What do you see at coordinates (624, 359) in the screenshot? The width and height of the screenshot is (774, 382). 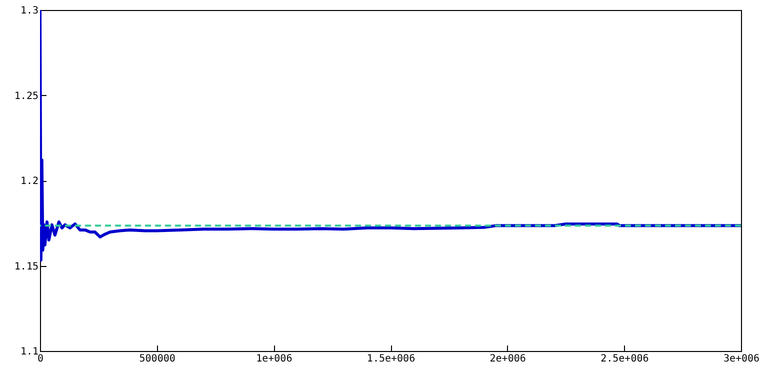 I see `x-tick-label: 2.5e+006` at bounding box center [624, 359].